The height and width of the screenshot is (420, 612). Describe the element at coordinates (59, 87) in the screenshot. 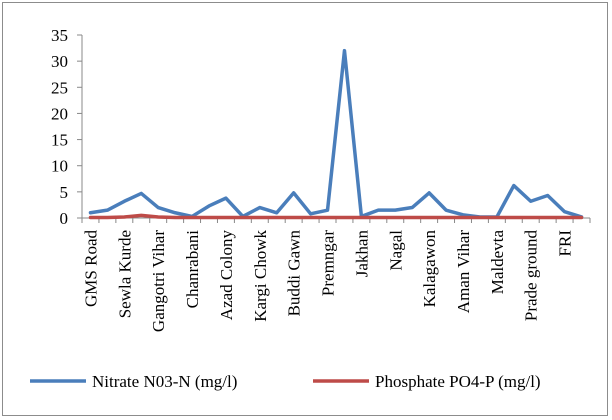

I see `y-tick-label: 25` at that location.